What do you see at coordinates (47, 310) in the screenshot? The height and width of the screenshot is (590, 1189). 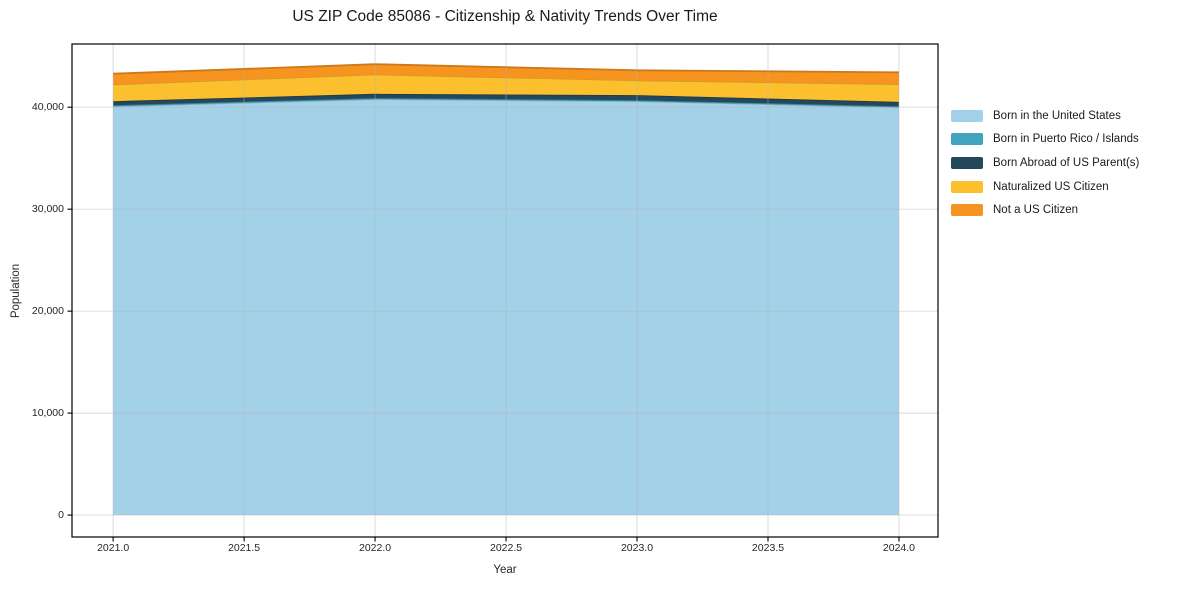 I see `y-tick-label: 20,000` at bounding box center [47, 310].